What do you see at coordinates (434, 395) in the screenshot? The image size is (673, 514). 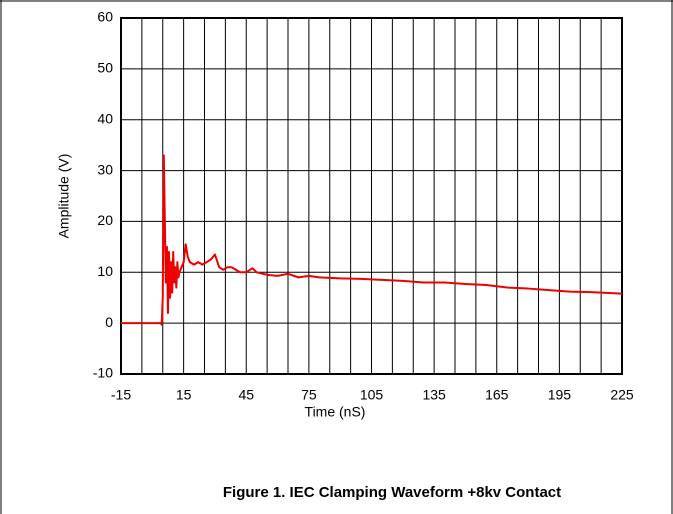 I see `x-tick-label: 135` at bounding box center [434, 395].